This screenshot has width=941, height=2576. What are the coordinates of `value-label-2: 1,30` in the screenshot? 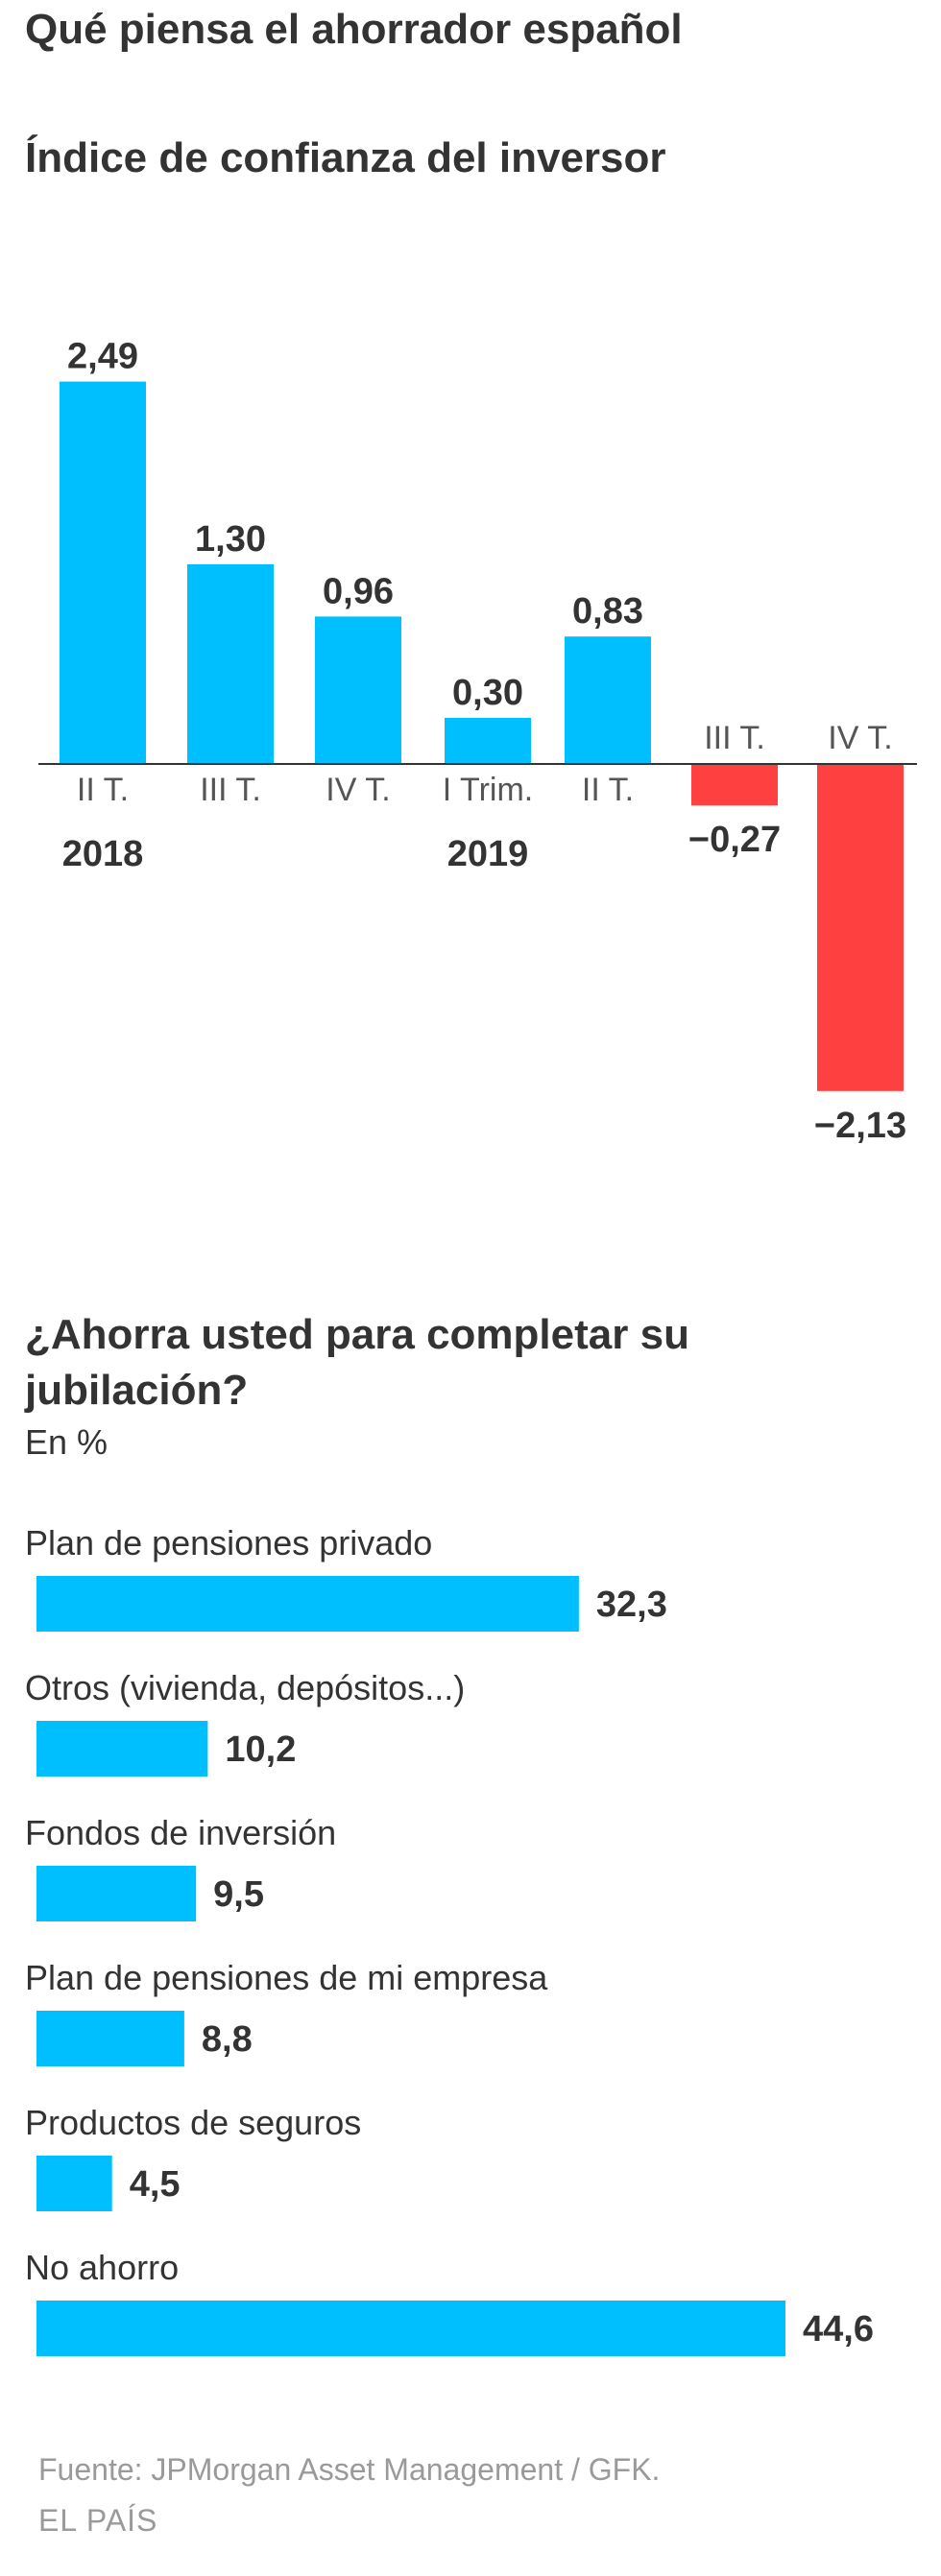 It's located at (231, 539).